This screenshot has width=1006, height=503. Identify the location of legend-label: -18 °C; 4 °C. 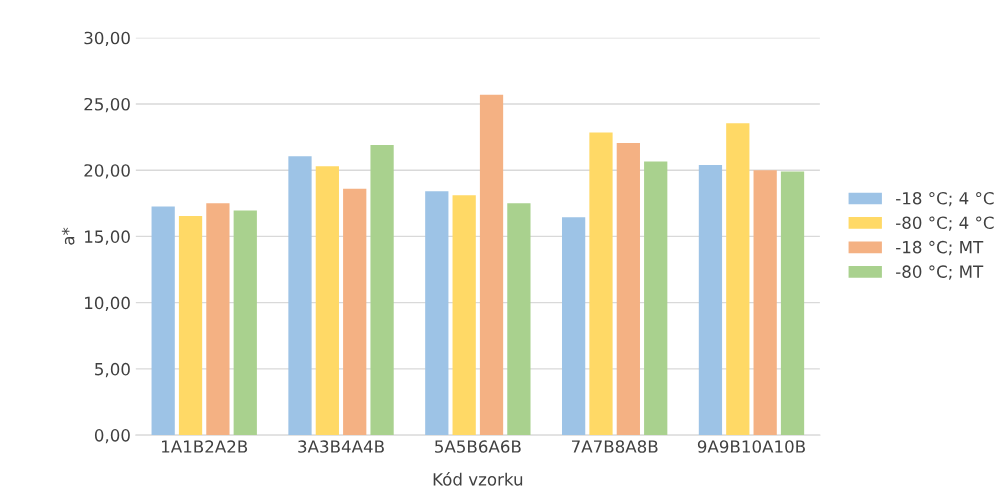
(945, 199).